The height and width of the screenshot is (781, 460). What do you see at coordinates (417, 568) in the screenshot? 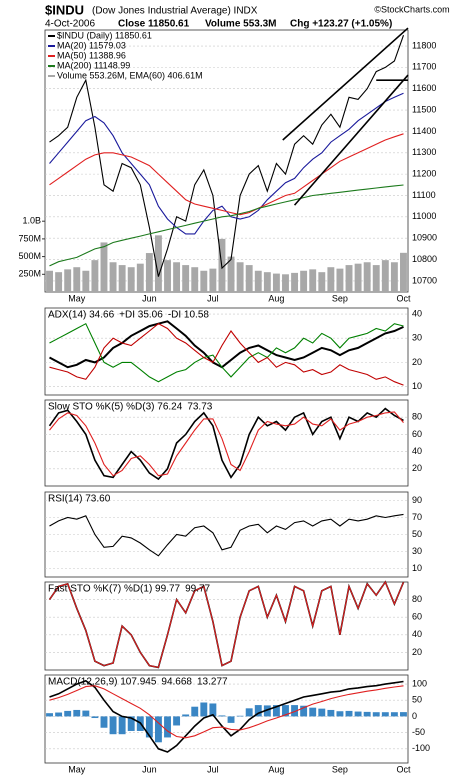
I see `y-tick-label: 10` at bounding box center [417, 568].